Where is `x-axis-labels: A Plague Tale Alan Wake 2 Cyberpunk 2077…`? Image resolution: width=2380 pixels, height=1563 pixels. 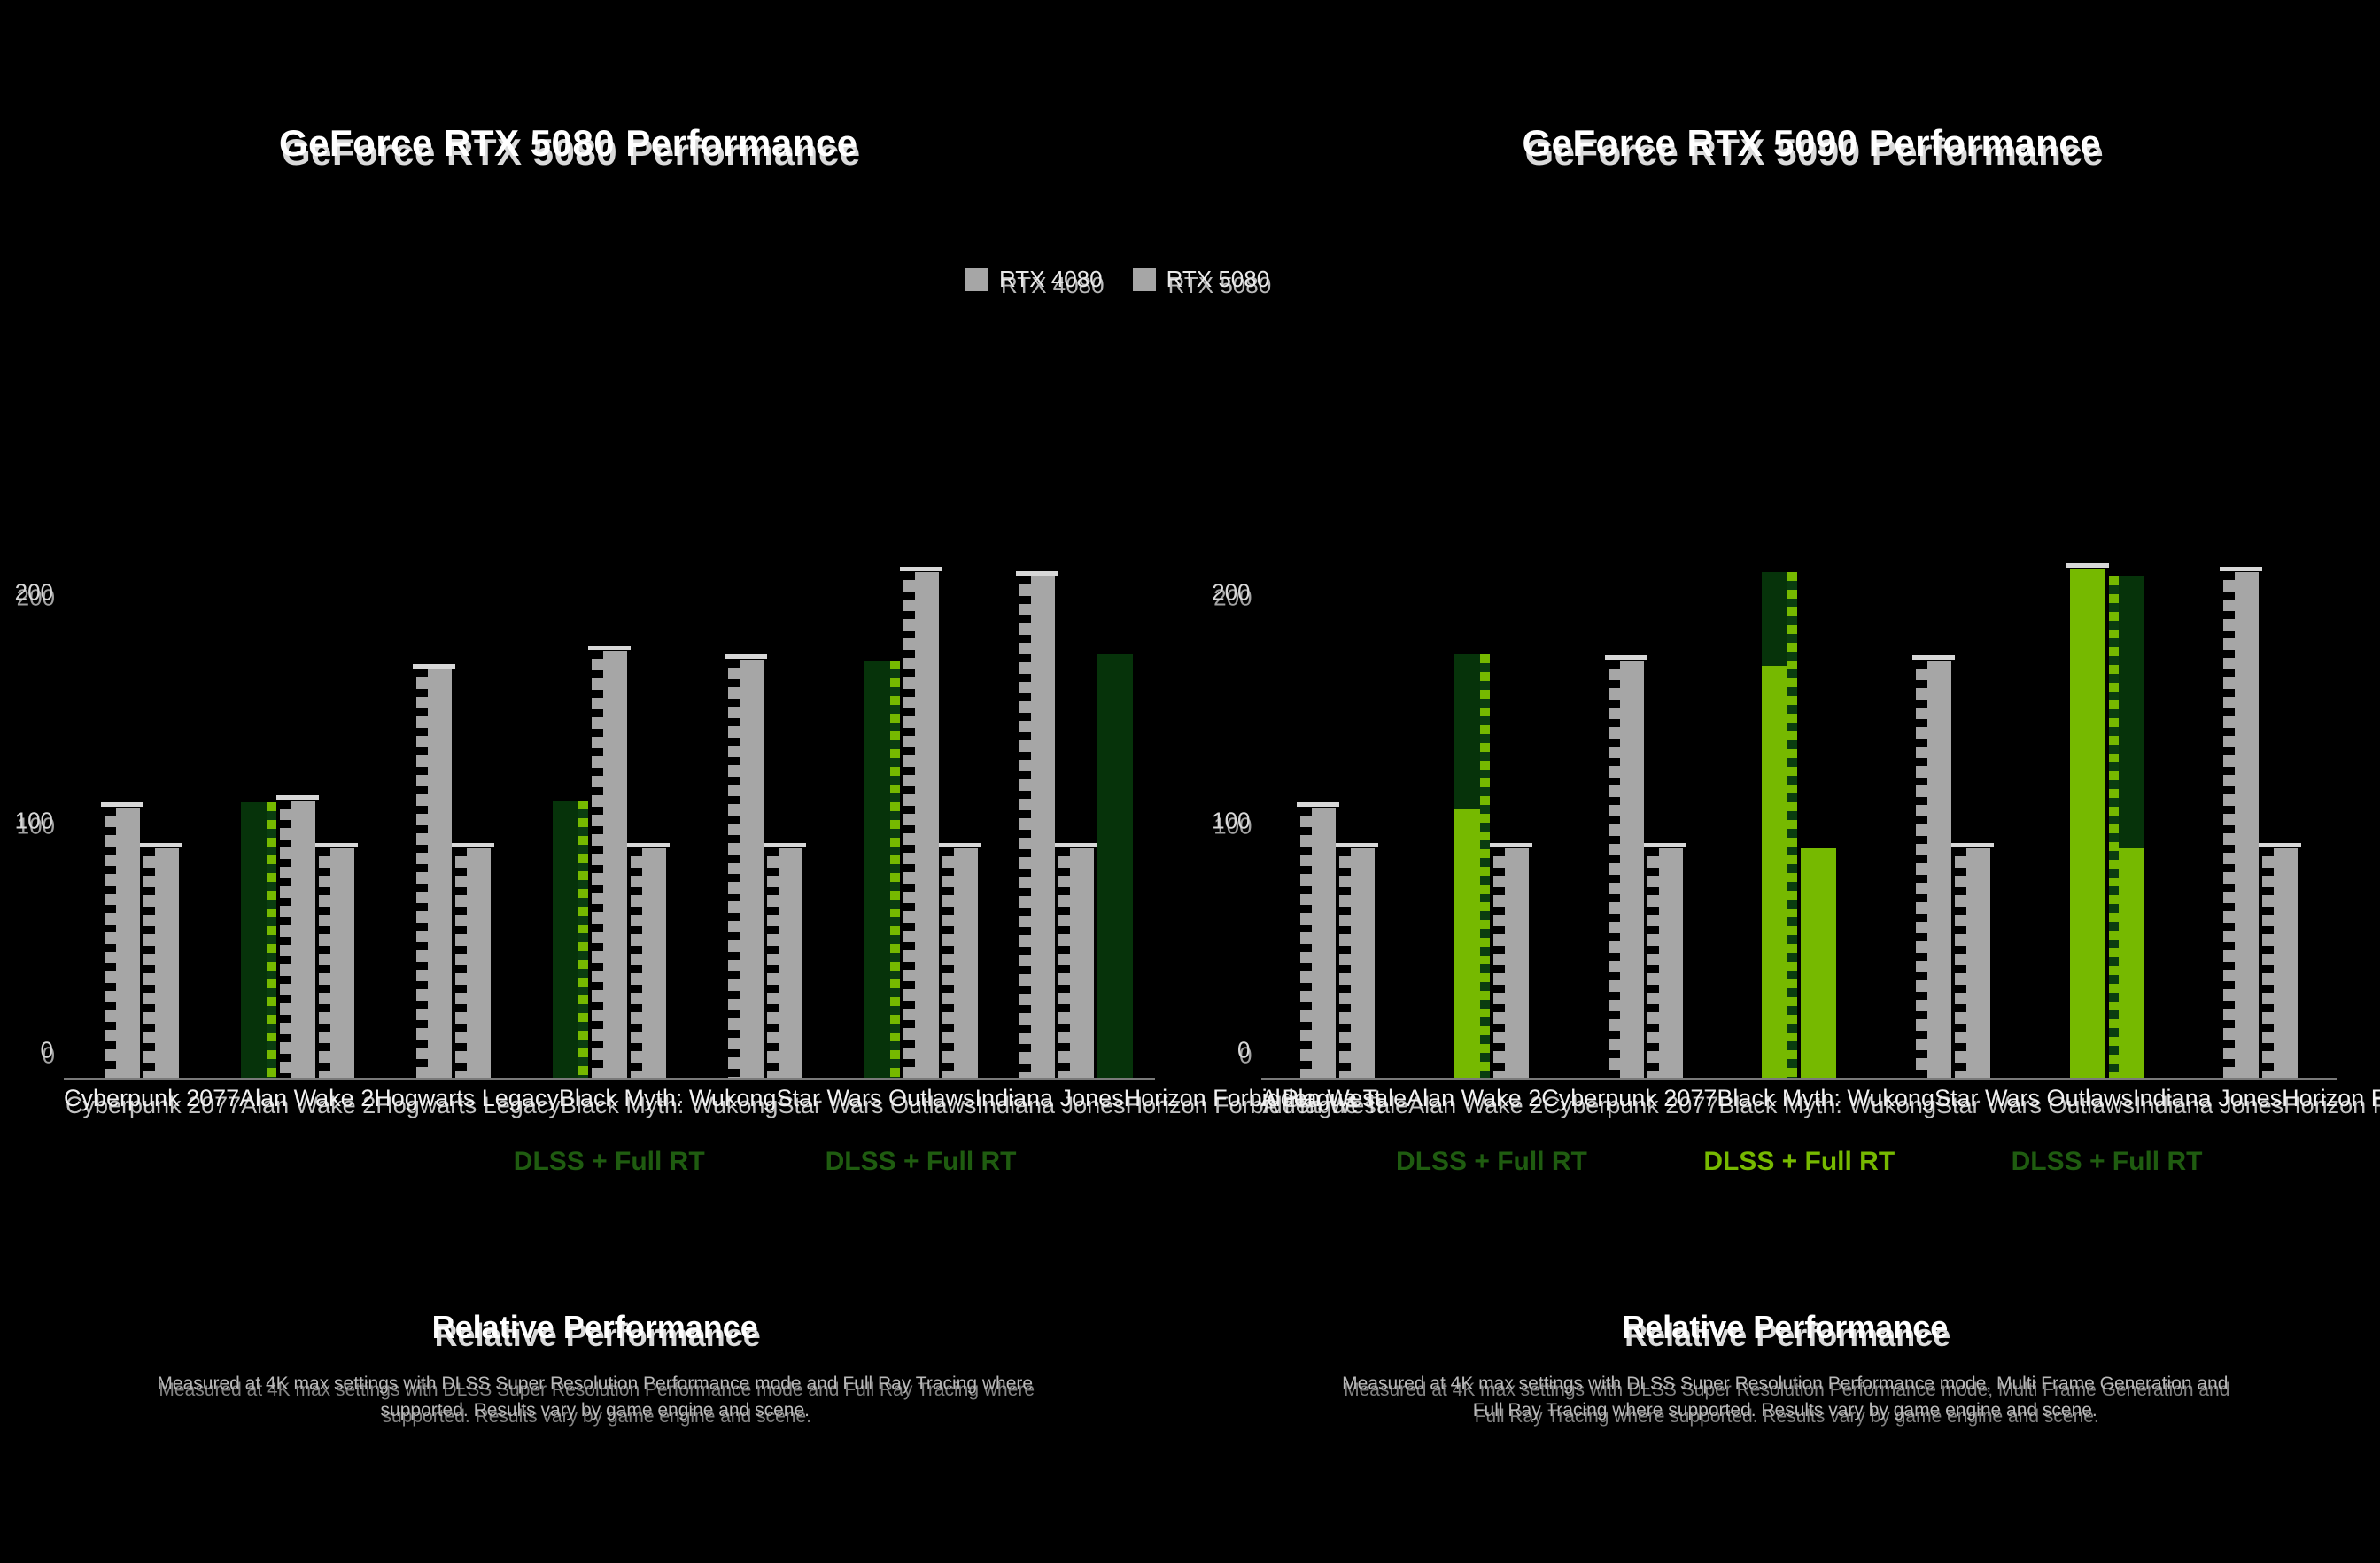 x-axis-labels: A Plague Tale Alan Wake 2 Cyberpunk 2077… is located at coordinates (1820, 1138).